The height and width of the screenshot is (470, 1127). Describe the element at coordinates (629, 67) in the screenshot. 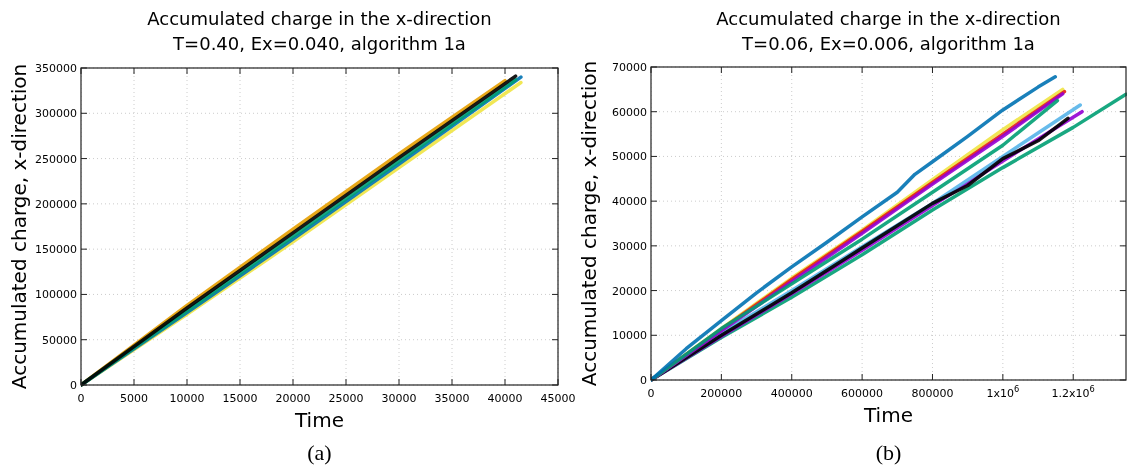

I see `y-tick-label: 70000` at that location.